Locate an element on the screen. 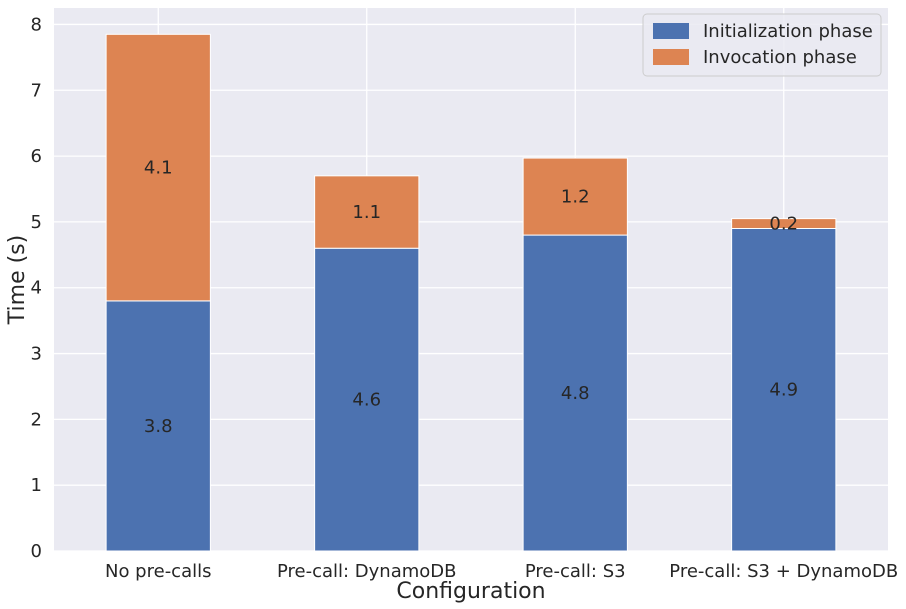 Image resolution: width=906 pixels, height=609 pixels. y-axis-ticks: 0 1 2 3 4 5 6 7 8 is located at coordinates (36, 288).